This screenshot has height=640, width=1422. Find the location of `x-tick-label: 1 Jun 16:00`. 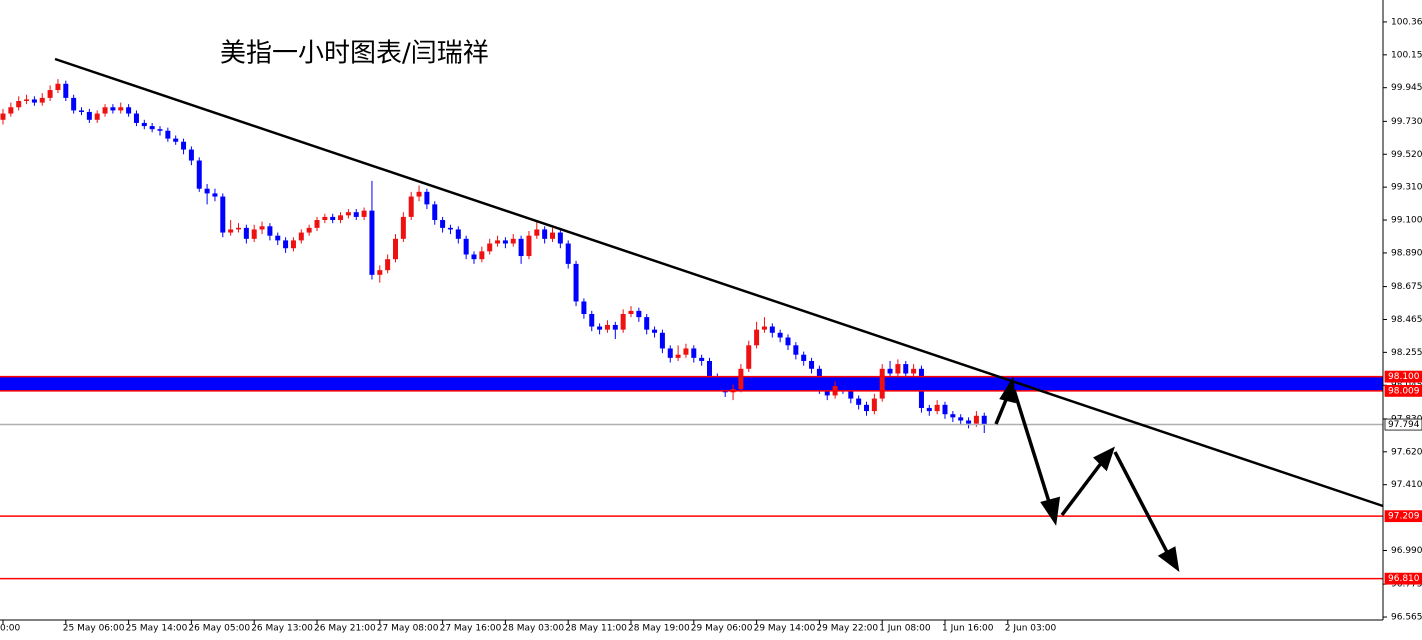

x-tick-label: 1 Jun 16:00 is located at coordinates (968, 629).